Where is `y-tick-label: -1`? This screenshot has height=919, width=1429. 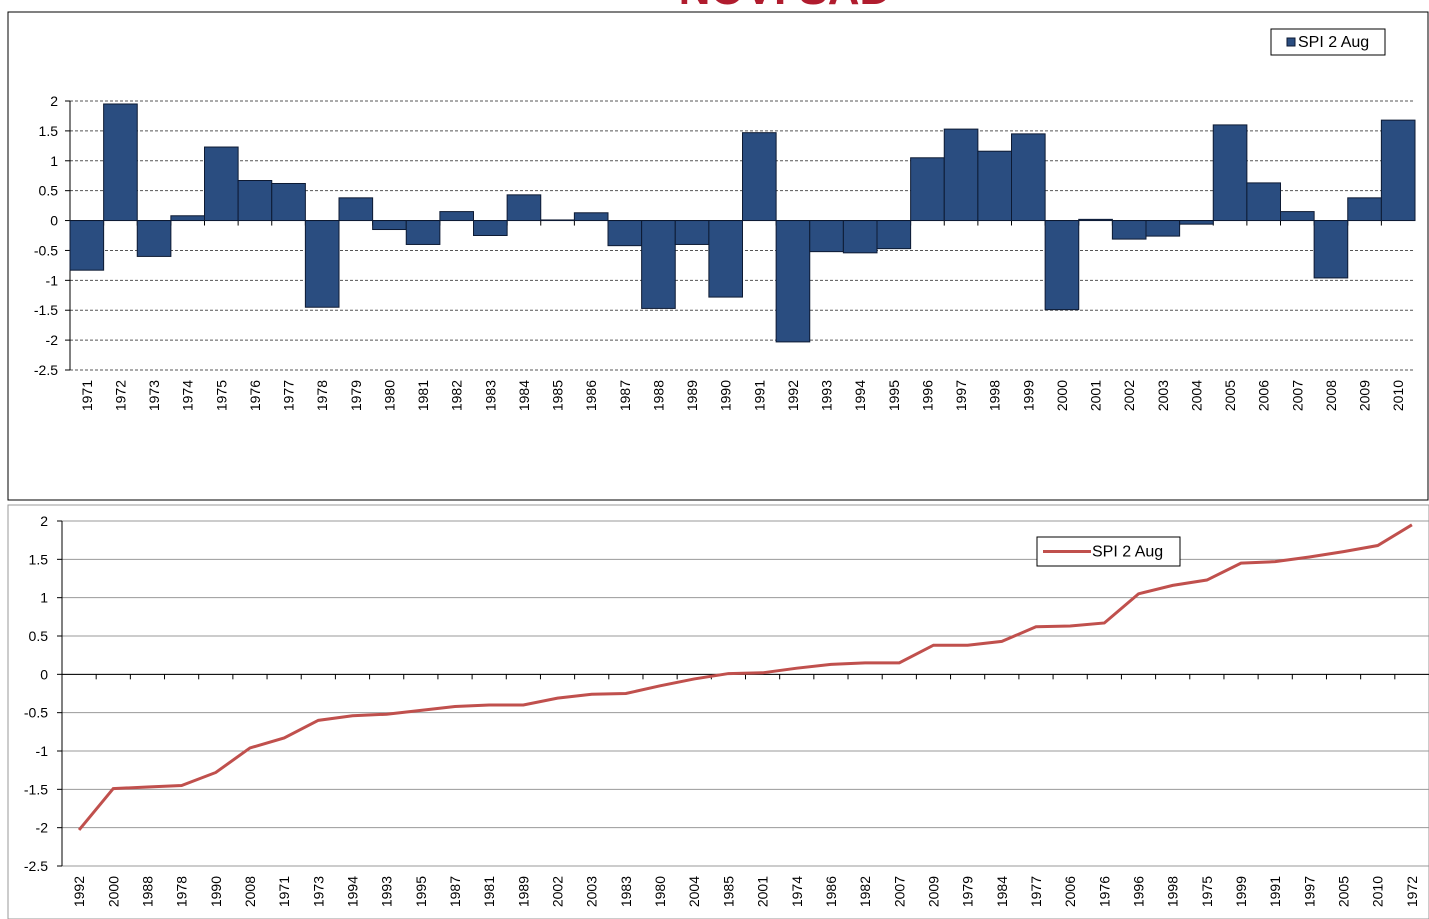 y-tick-label: -1 is located at coordinates (52, 280).